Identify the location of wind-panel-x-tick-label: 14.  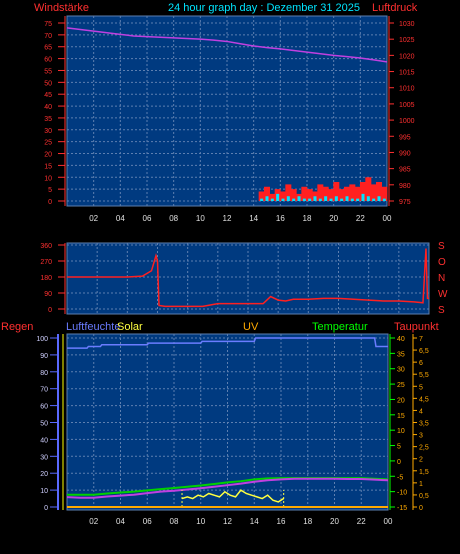
(253, 218).